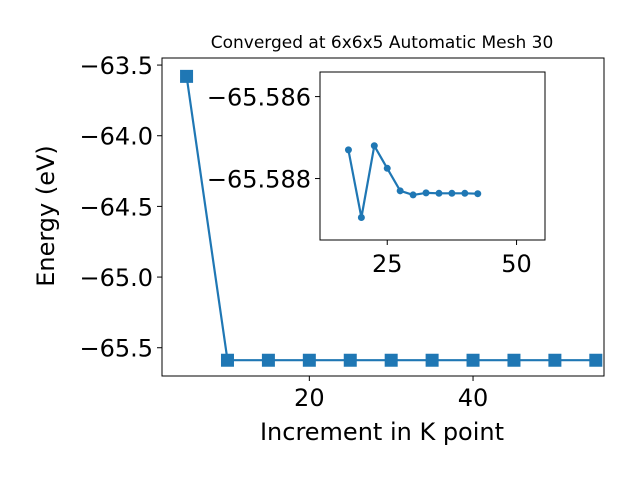 This screenshot has width=640, height=480. Describe the element at coordinates (516, 264) in the screenshot. I see `inset-x-tick-label: 50` at that location.